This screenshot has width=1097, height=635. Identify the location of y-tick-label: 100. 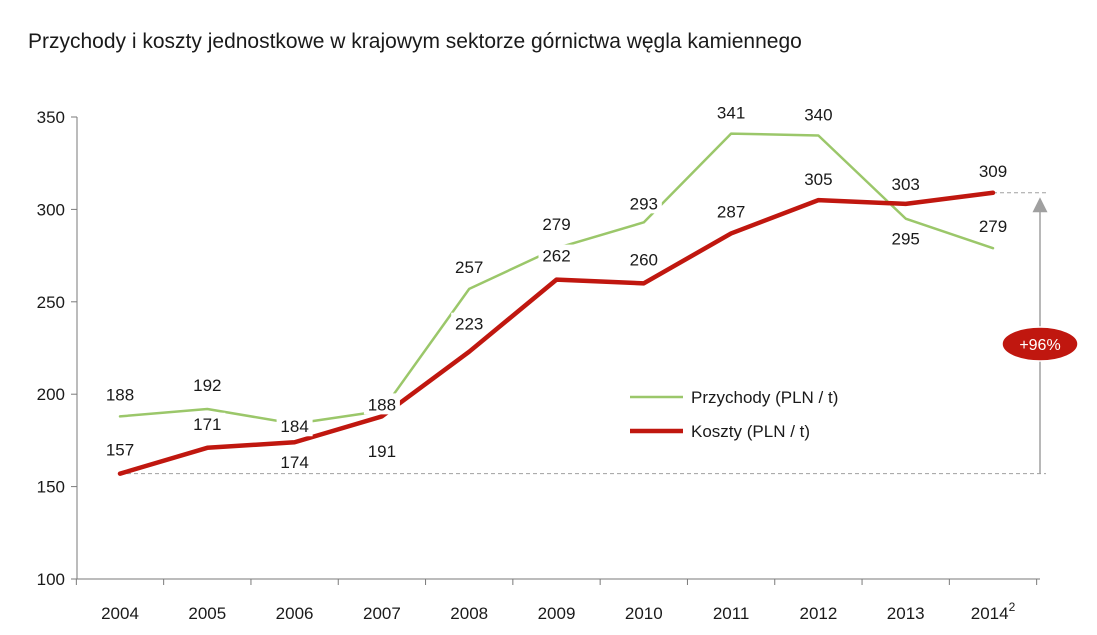
(51, 579).